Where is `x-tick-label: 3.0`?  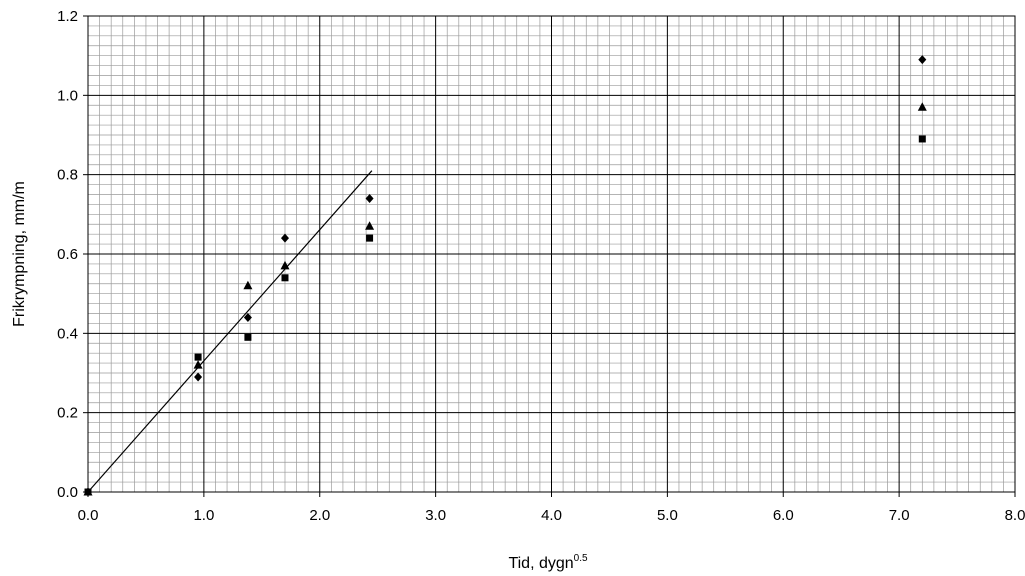
x-tick-label: 3.0 is located at coordinates (435, 515).